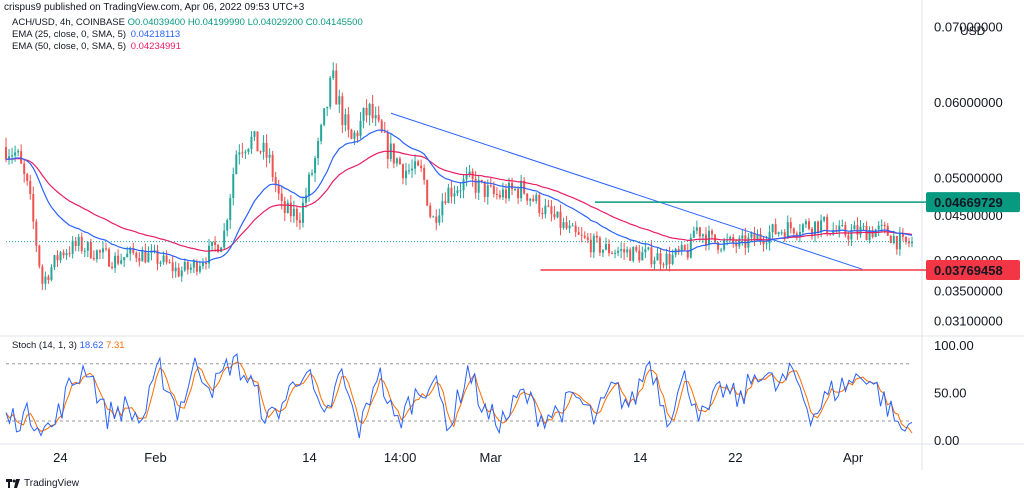  What do you see at coordinates (155, 46) in the screenshot?
I see `ema50-value: 0.04234991` at bounding box center [155, 46].